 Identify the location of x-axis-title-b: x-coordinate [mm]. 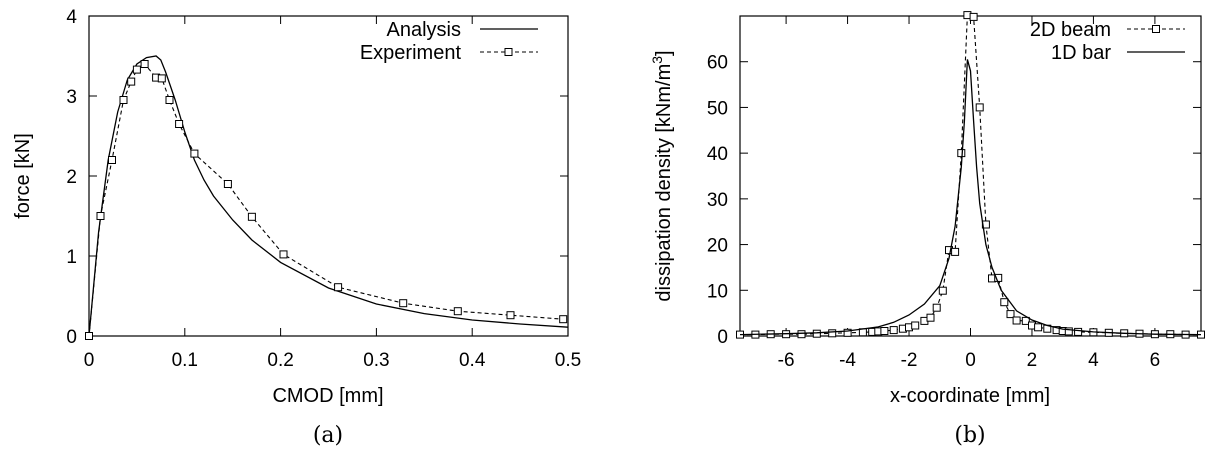
(970, 396).